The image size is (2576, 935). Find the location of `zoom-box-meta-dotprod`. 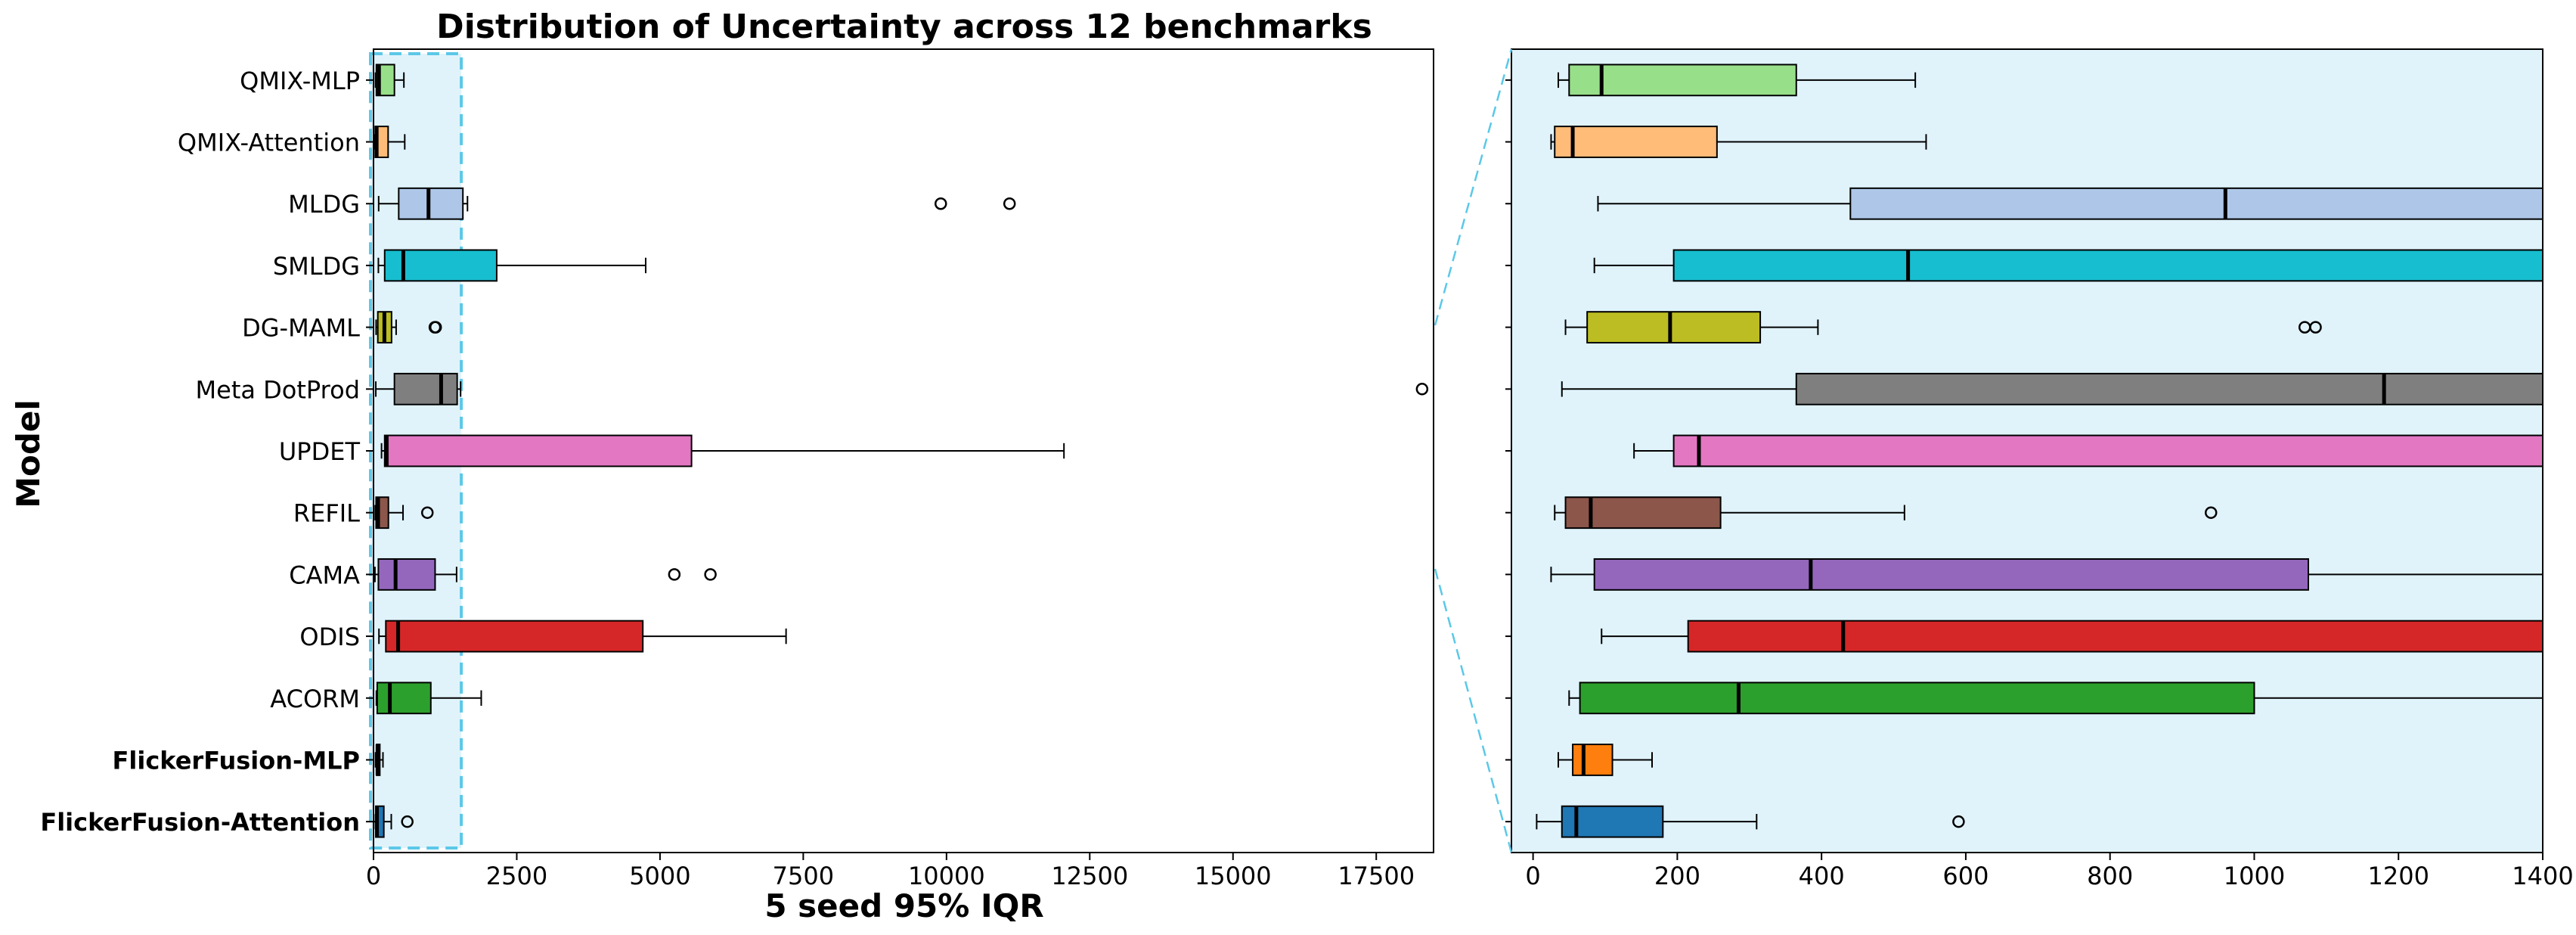

zoom-box-meta-dotprod is located at coordinates (2052, 389).